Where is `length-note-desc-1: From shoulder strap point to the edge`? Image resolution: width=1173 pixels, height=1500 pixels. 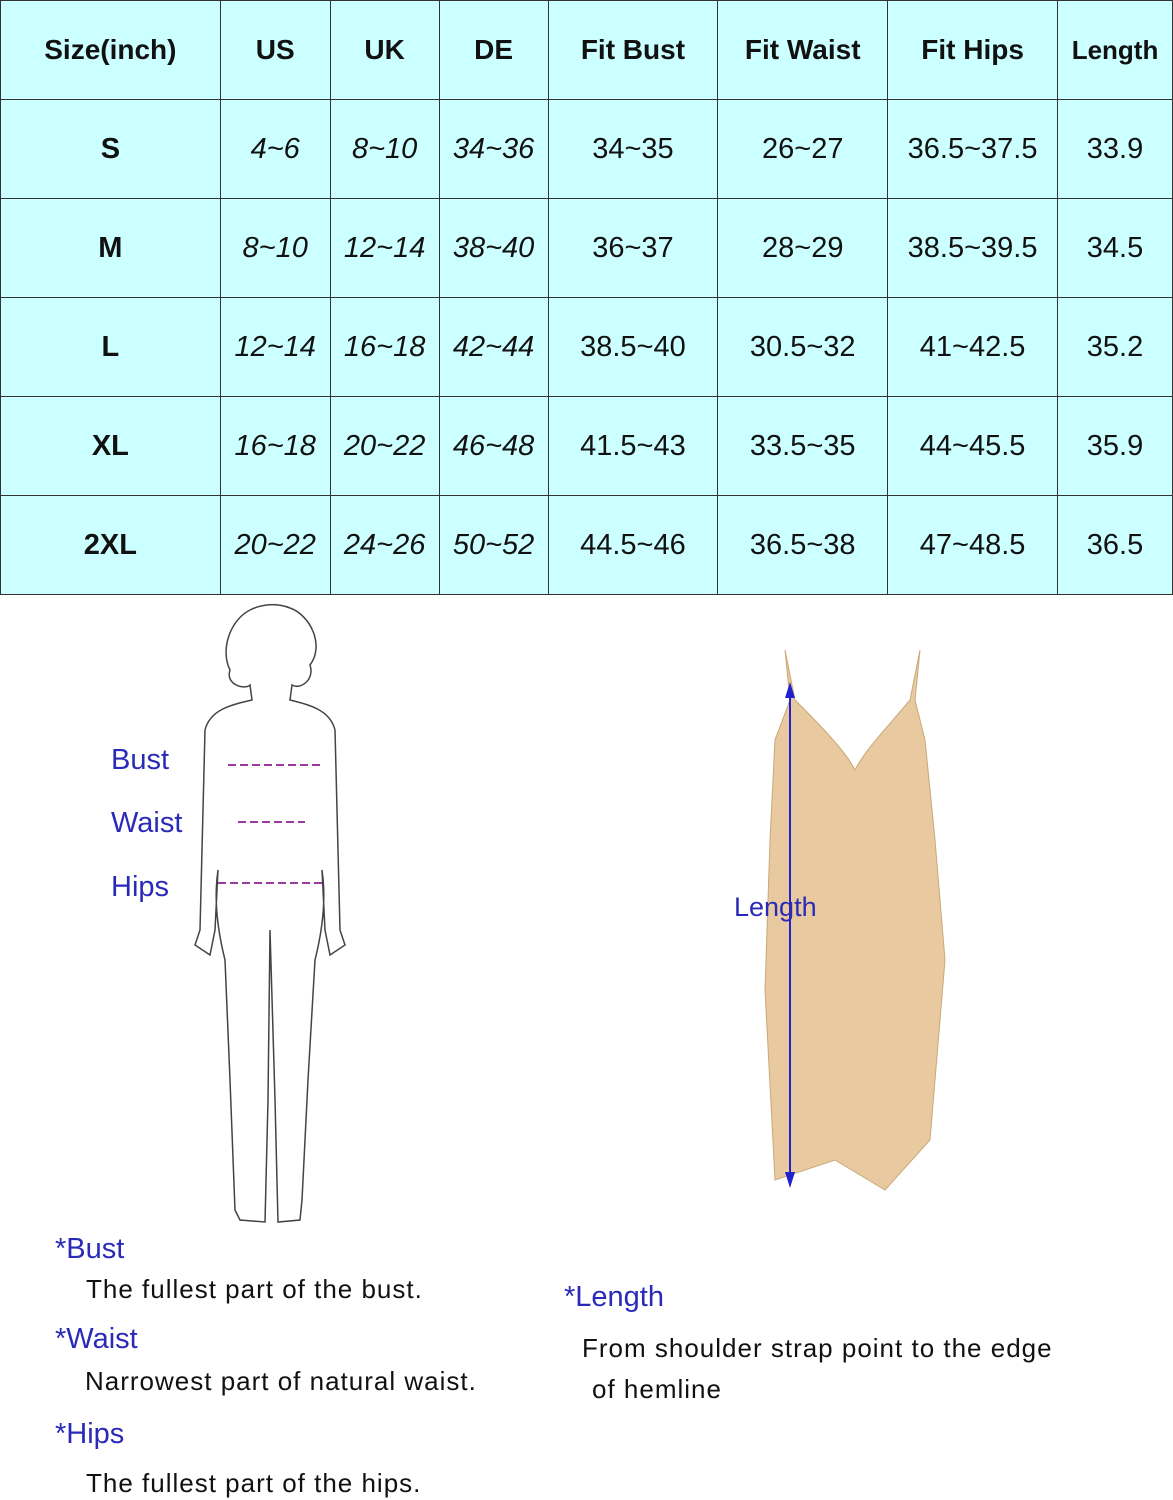
length-note-desc-1: From shoulder strap point to the edge is located at coordinates (817, 1348).